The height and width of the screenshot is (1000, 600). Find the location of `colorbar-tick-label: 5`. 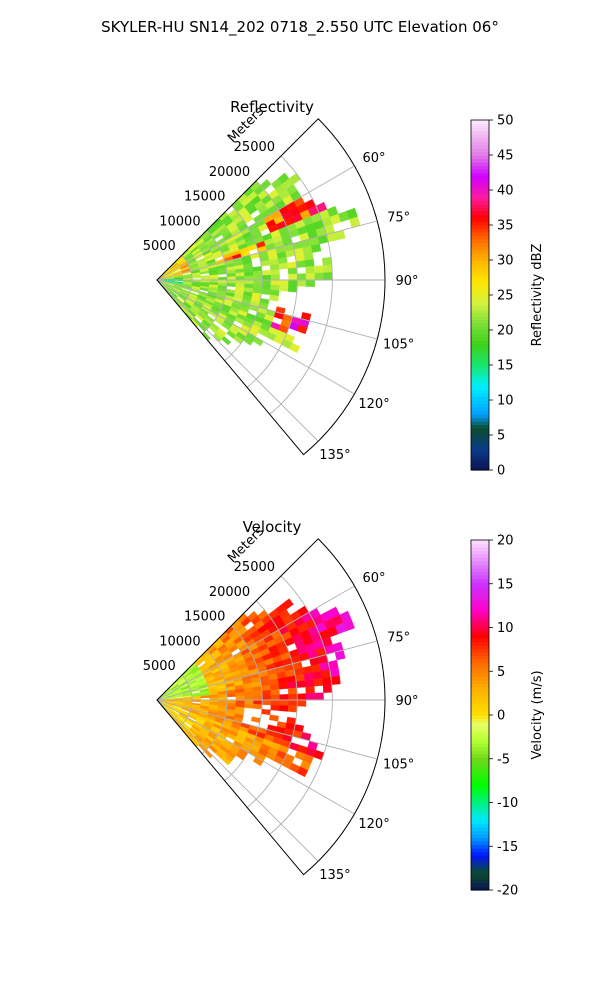

colorbar-tick-label: 5 is located at coordinates (501, 672).